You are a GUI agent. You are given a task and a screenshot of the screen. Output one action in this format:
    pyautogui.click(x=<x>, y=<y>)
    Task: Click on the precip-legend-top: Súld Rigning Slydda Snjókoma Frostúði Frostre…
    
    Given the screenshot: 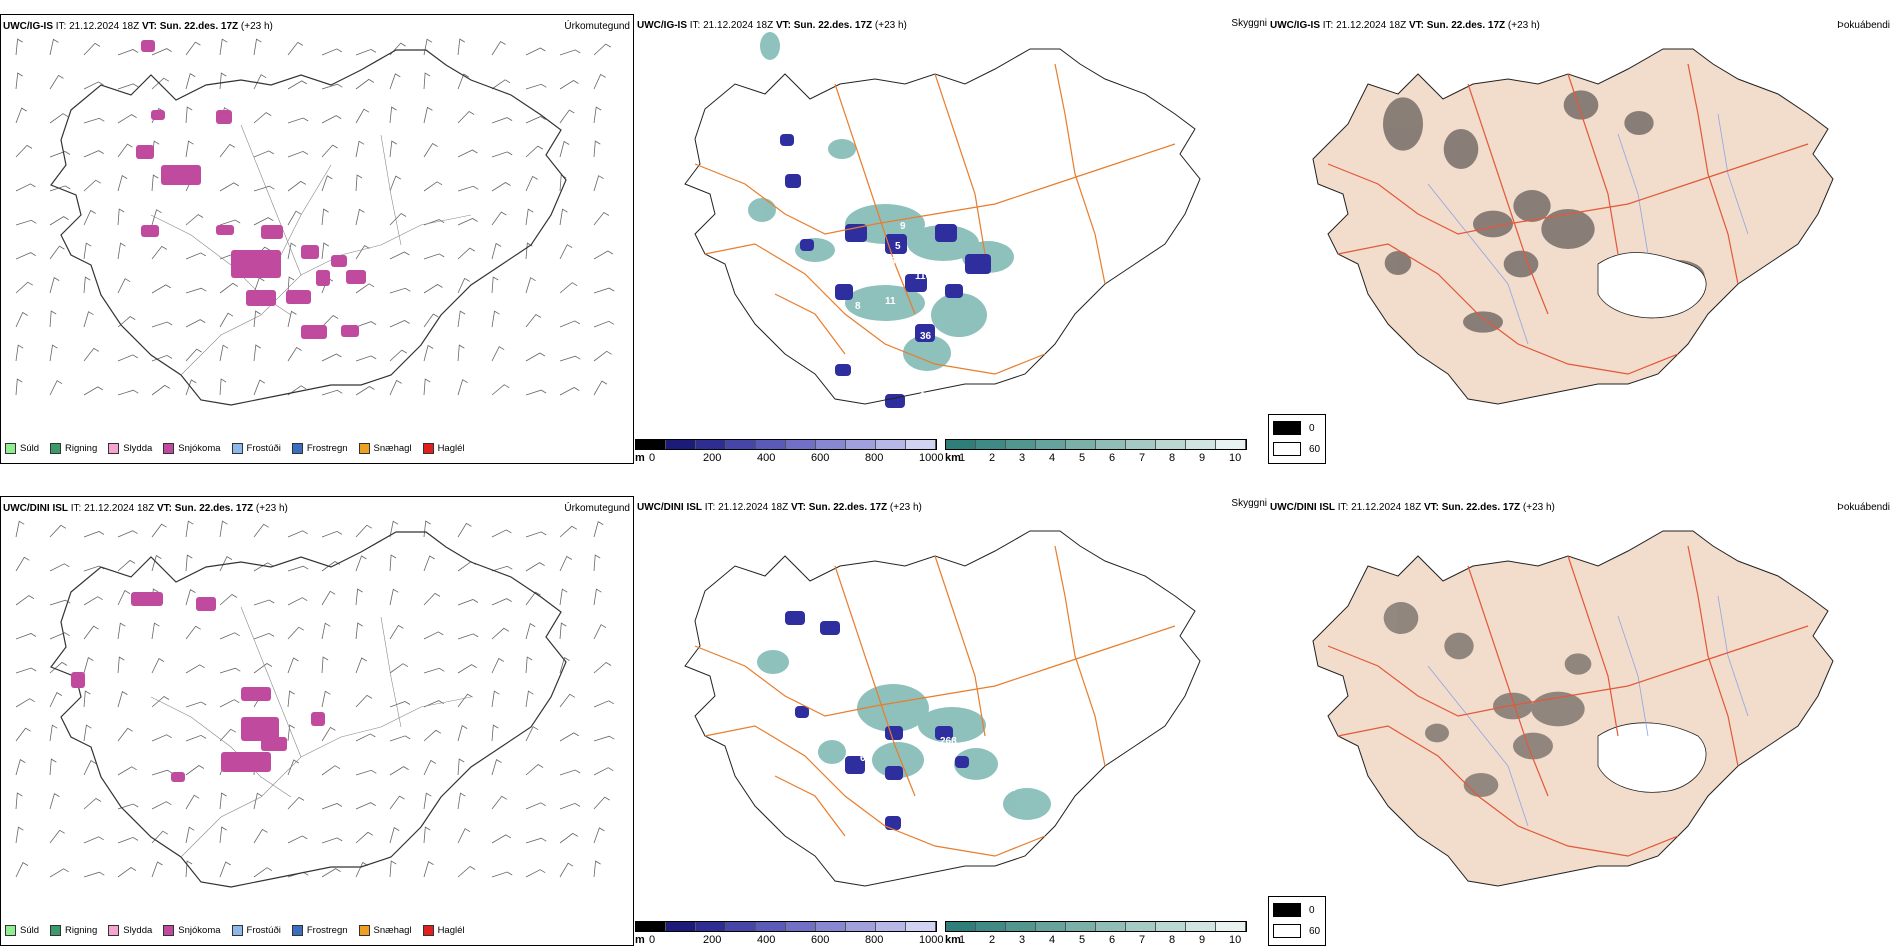 What is the action you would take?
    pyautogui.click(x=235, y=448)
    